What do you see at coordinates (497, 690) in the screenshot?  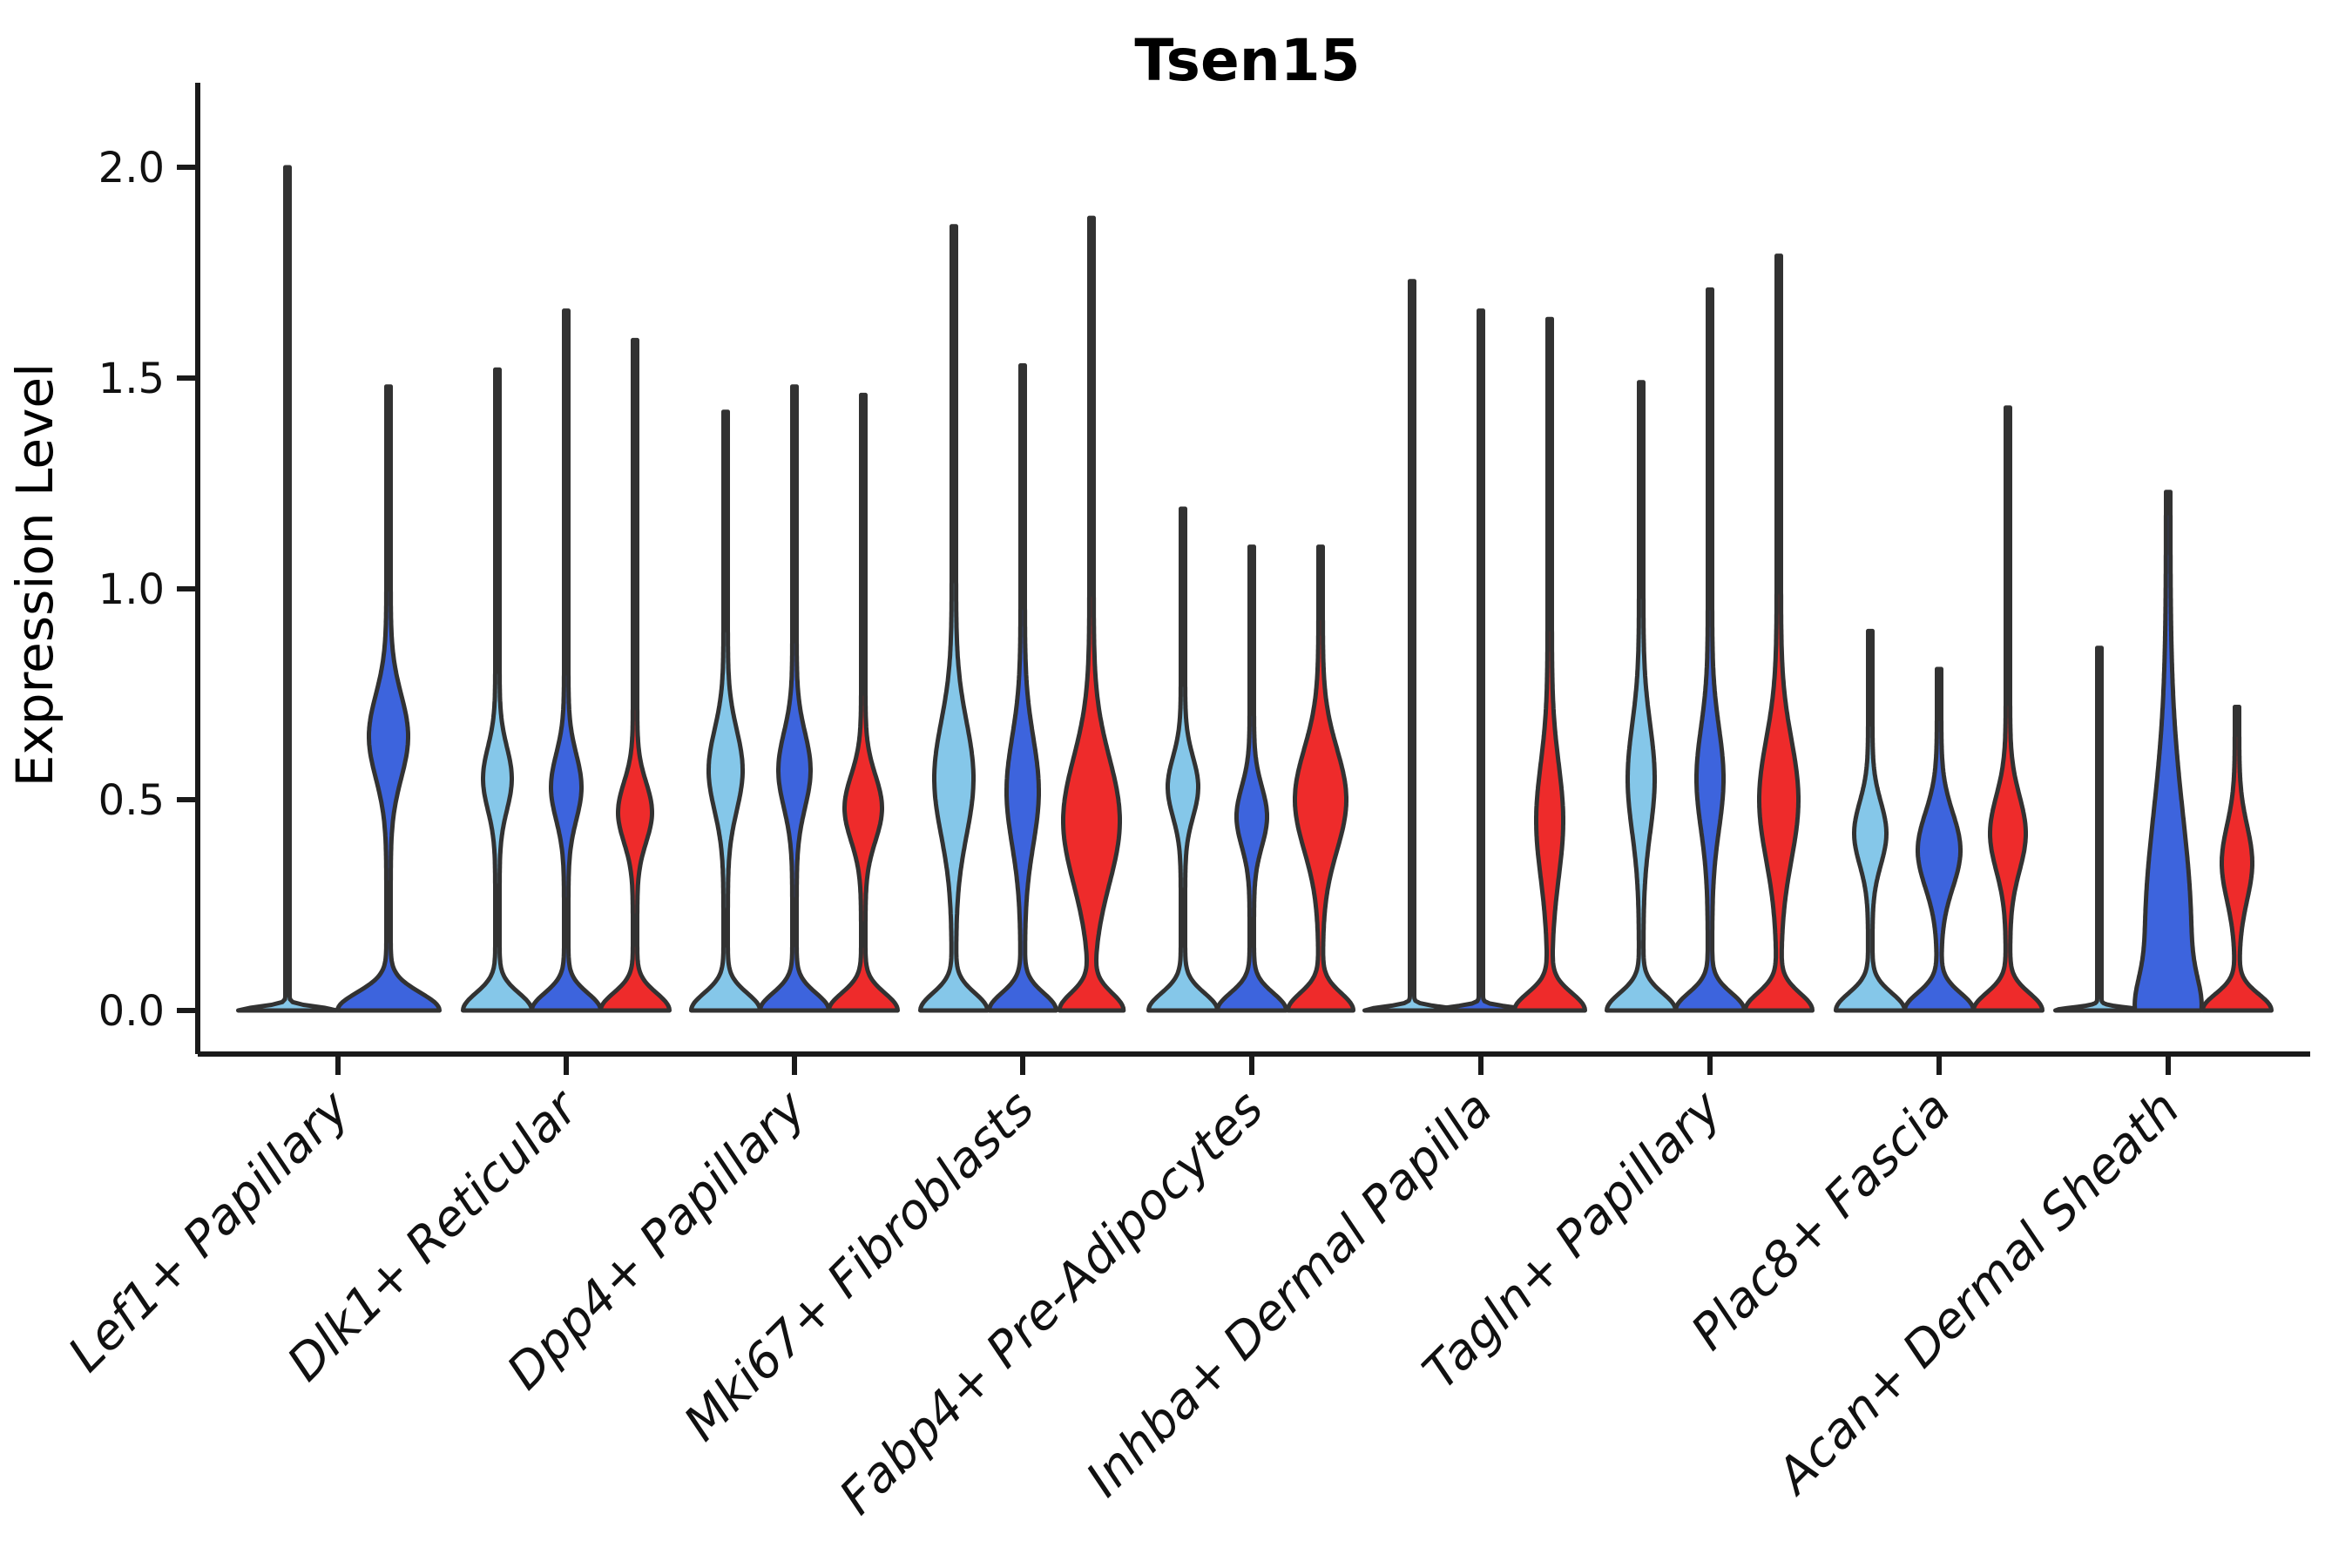 I see `violin-Dlk1+-light_blue` at bounding box center [497, 690].